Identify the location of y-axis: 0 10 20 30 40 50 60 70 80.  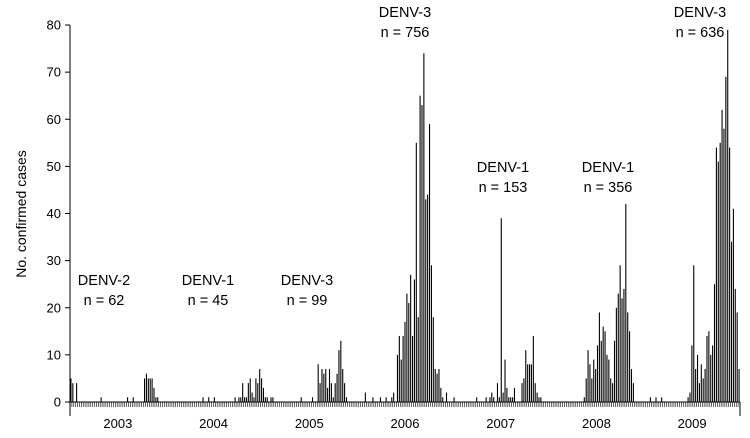
(59, 214).